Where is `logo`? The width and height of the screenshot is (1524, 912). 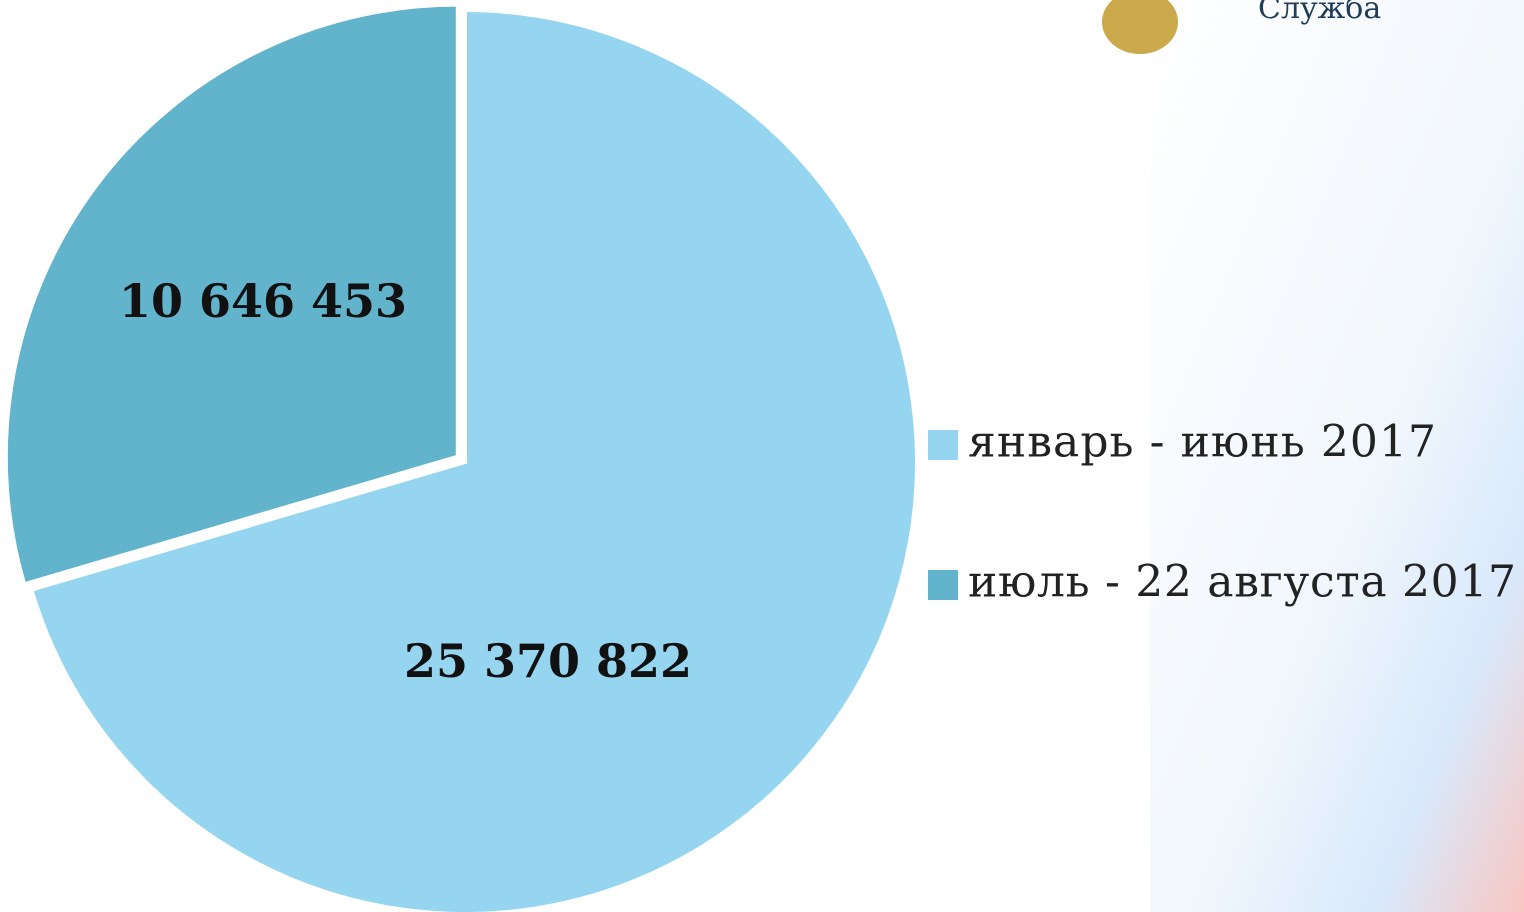
logo is located at coordinates (1140, 27).